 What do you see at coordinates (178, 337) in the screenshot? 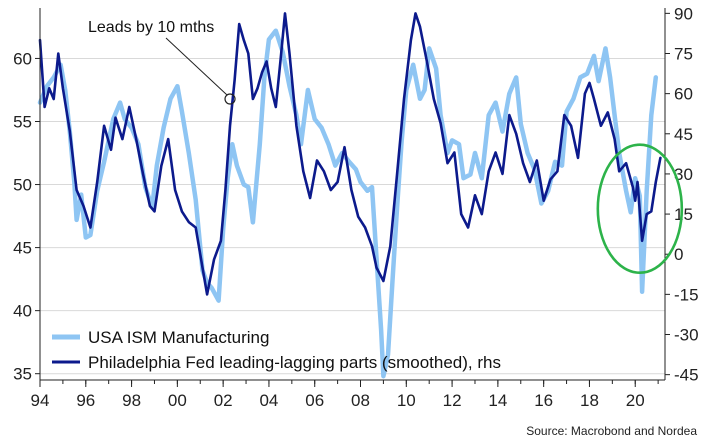
I see `legend-label-ism: USA ISM Manufacturing` at bounding box center [178, 337].